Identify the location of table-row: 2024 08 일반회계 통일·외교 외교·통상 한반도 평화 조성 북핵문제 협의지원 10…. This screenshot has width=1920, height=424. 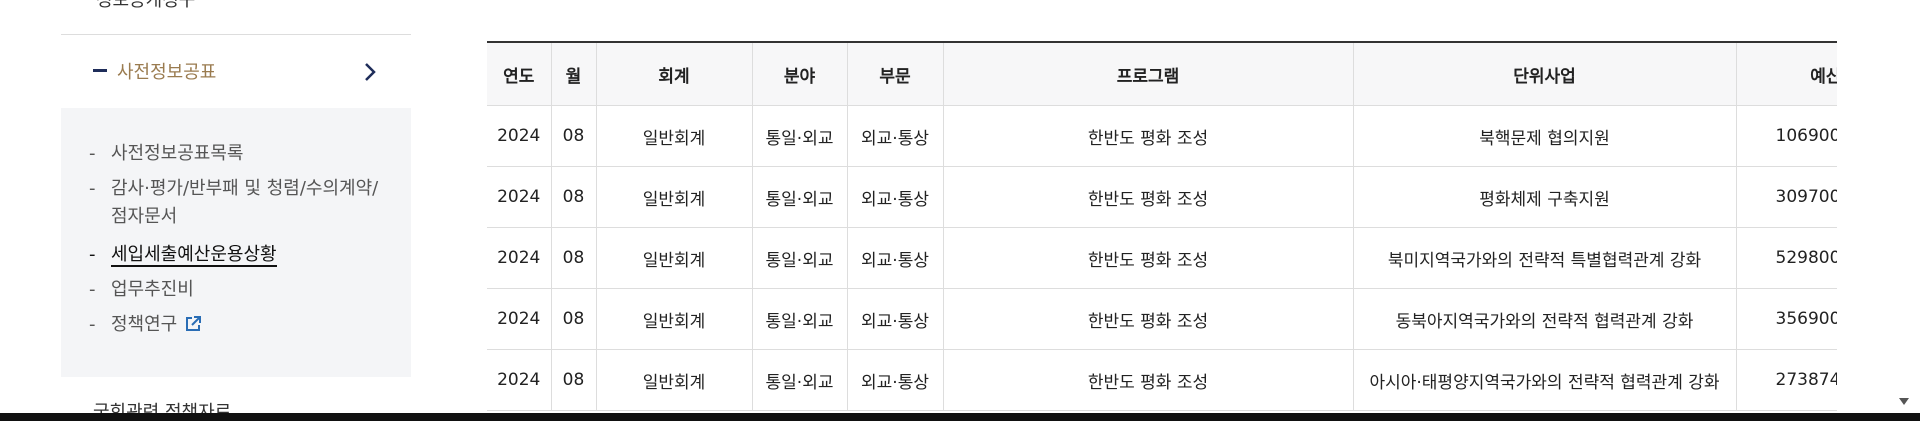
(1162, 136).